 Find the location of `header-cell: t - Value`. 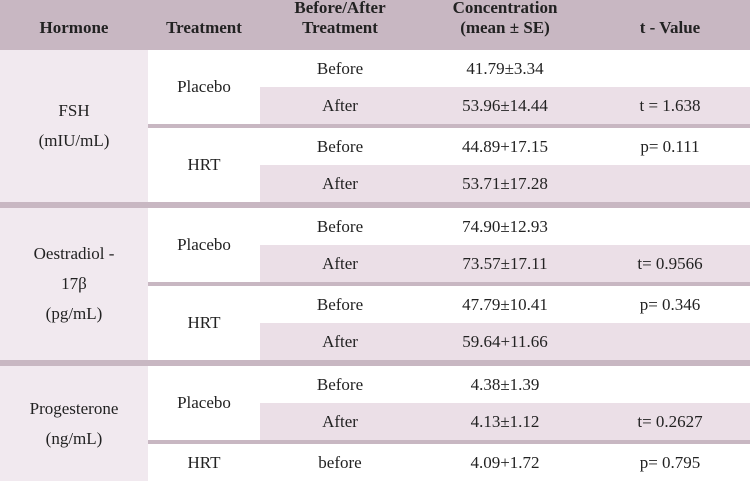

header-cell: t - Value is located at coordinates (670, 23).